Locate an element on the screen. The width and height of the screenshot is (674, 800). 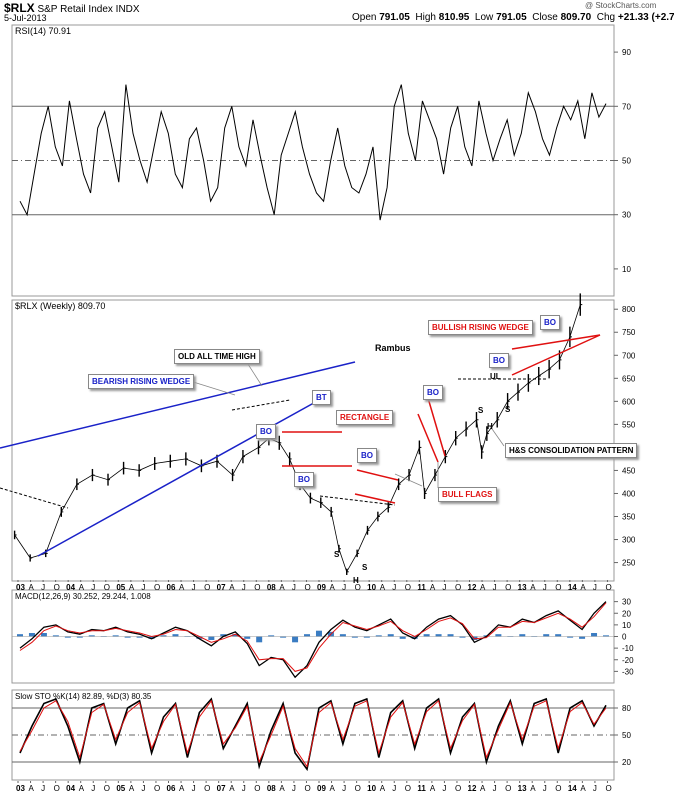
s-label-3: S is located at coordinates (481, 410).